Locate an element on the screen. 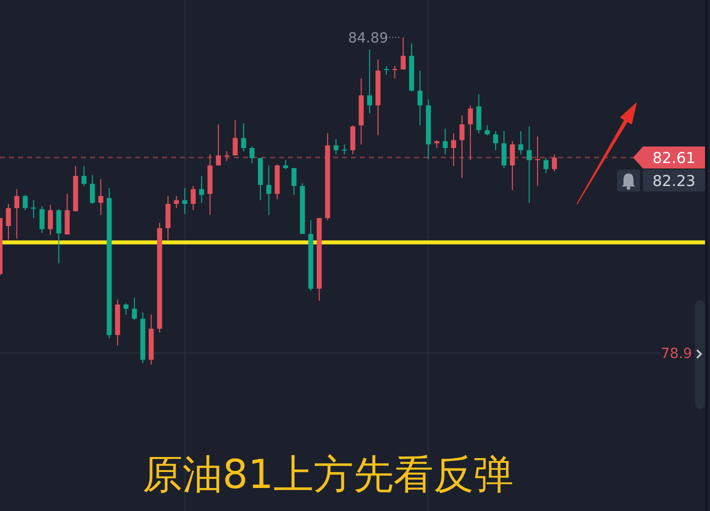 Image resolution: width=710 pixels, height=511 pixels. text: 原油81上方先看反弹 is located at coordinates (328, 475).